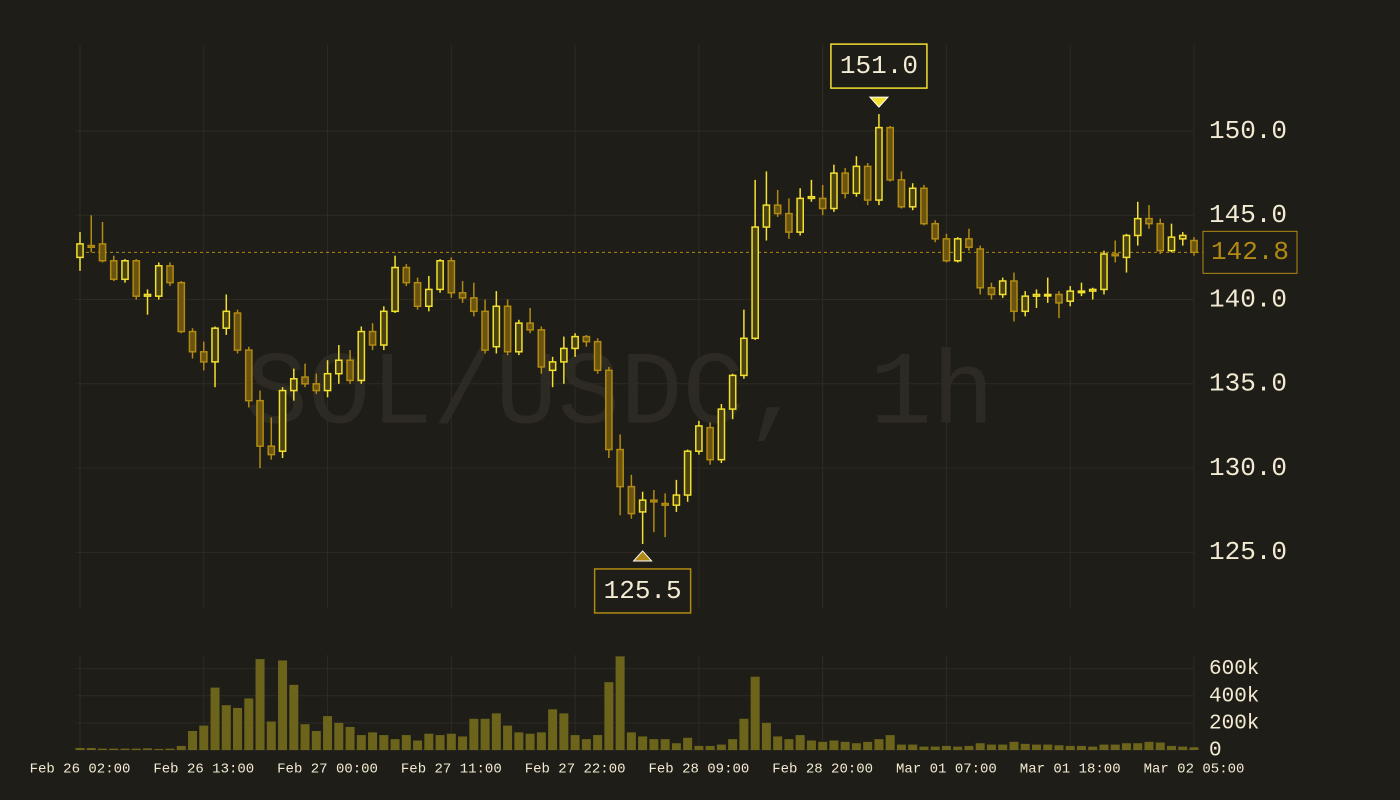 The width and height of the screenshot is (1400, 800). I want to click on x-tick-label: Mar 01 18:00, so click(1070, 770).